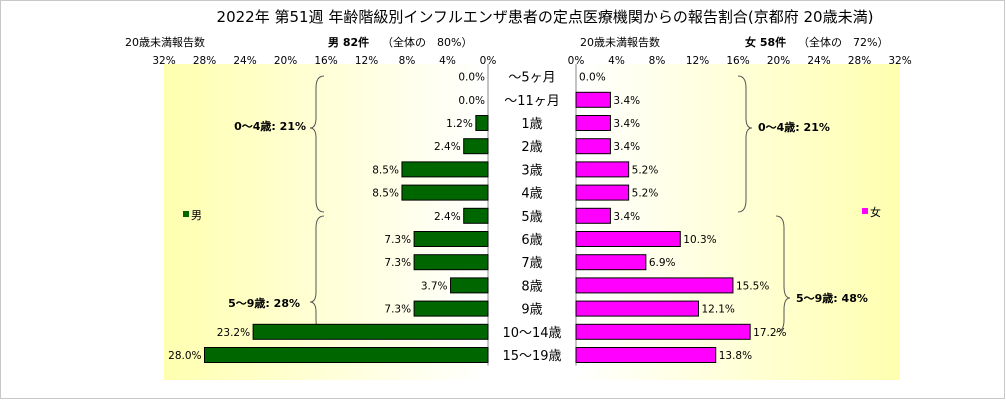 The image size is (1006, 404). Describe the element at coordinates (196, 215) in the screenshot. I see `legend-male-label: 男` at that location.